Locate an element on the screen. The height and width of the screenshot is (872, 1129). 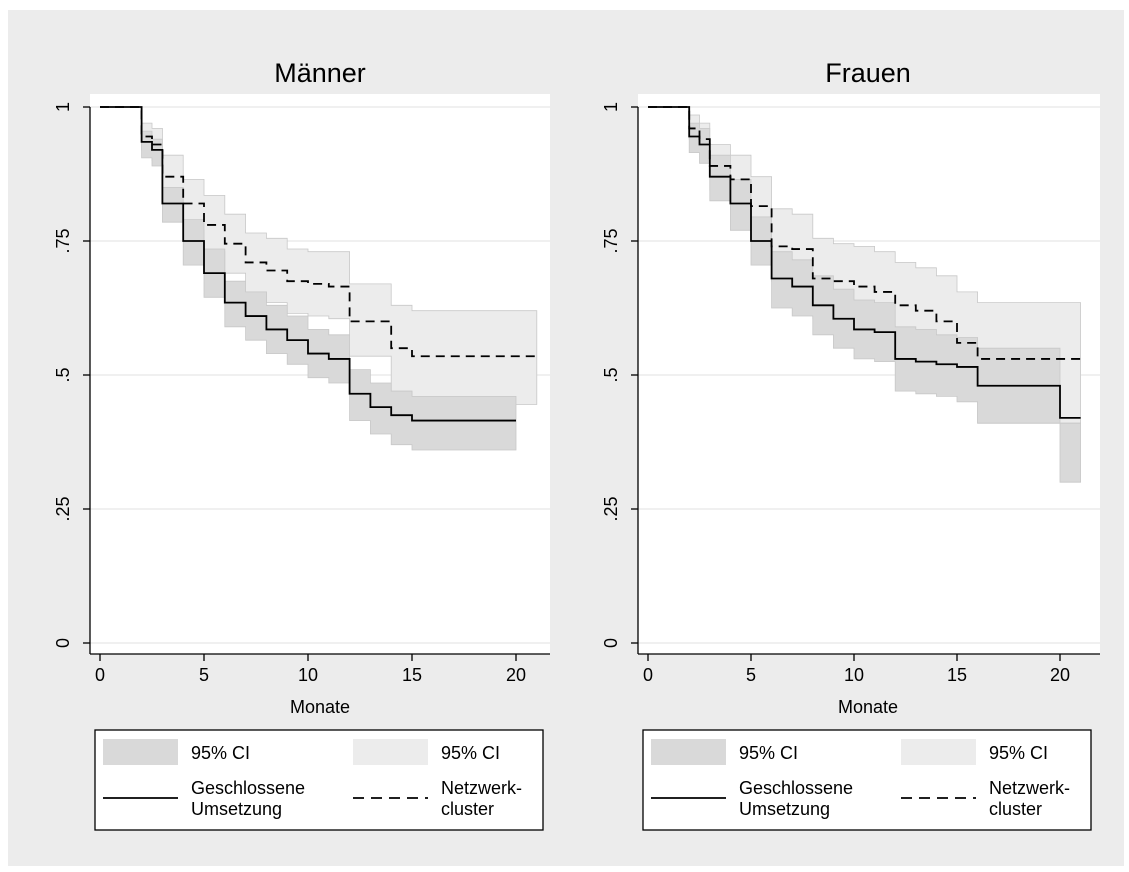
panel-title: Frauen is located at coordinates (868, 73).